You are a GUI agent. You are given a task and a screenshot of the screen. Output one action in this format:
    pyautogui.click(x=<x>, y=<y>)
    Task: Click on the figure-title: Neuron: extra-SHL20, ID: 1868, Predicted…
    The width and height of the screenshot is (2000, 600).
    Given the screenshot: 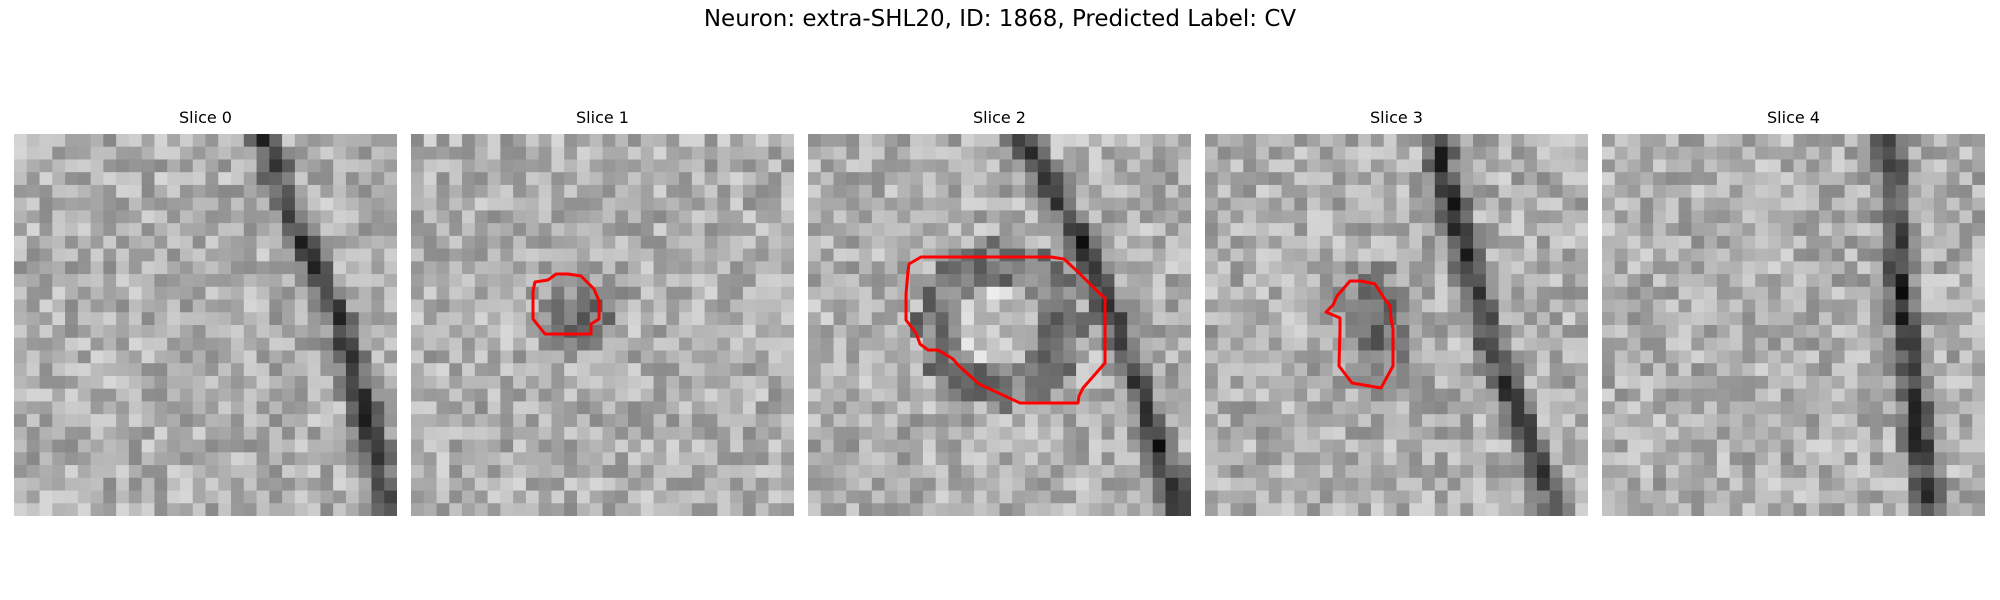 What is the action you would take?
    pyautogui.click(x=1000, y=19)
    